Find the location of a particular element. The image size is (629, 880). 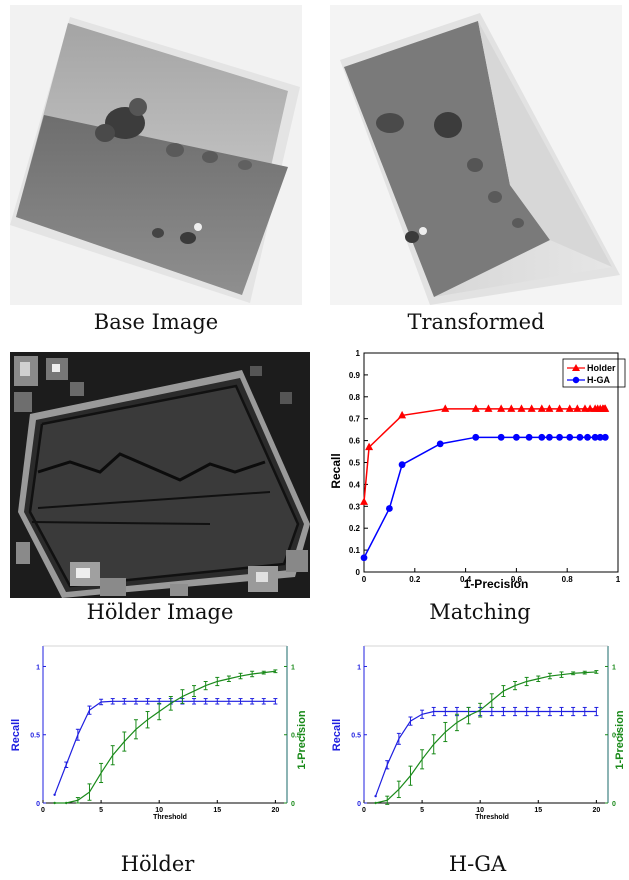

caption-base-image: Base Image is located at coordinates (156, 322).